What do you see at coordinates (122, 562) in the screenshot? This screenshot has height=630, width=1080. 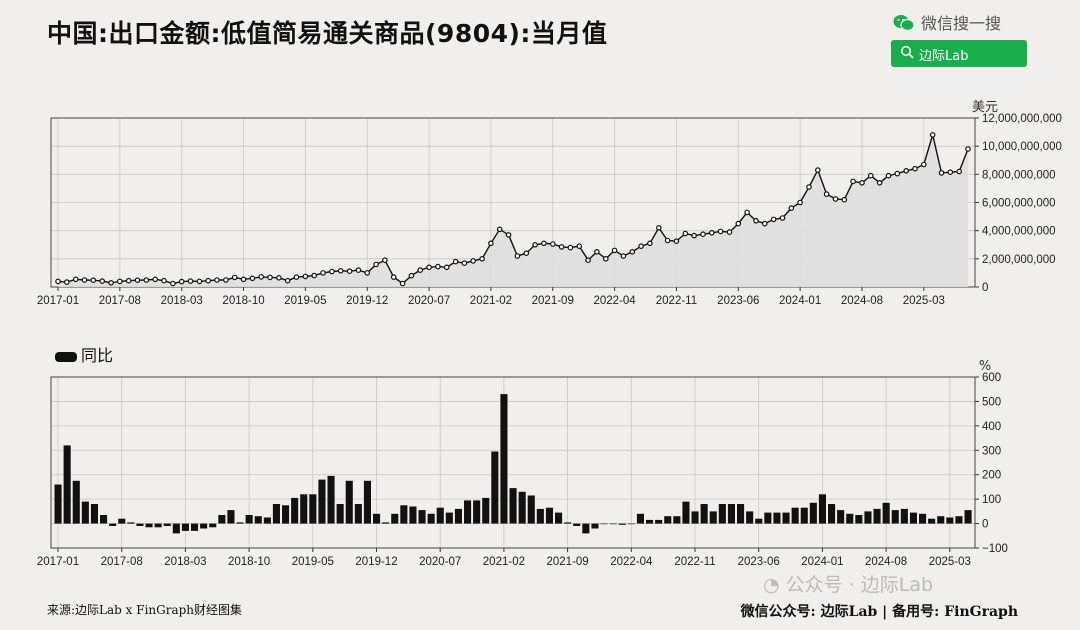 I see `bar-chart-x-tick-label: 2017-08` at bounding box center [122, 562].